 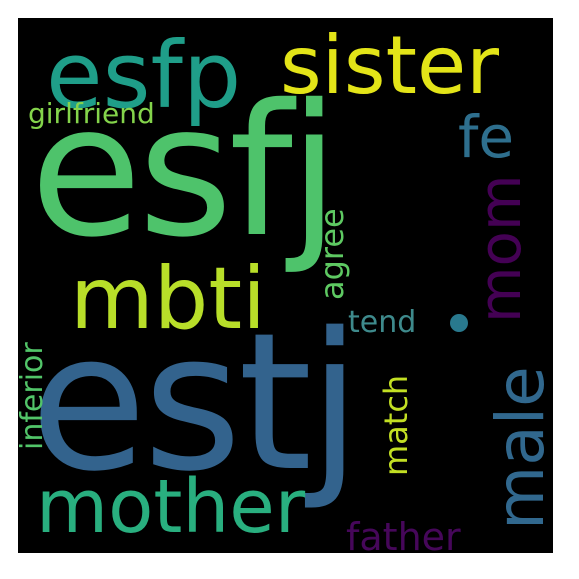 What do you see at coordinates (171, 507) in the screenshot?
I see `word-mother: mother` at bounding box center [171, 507].